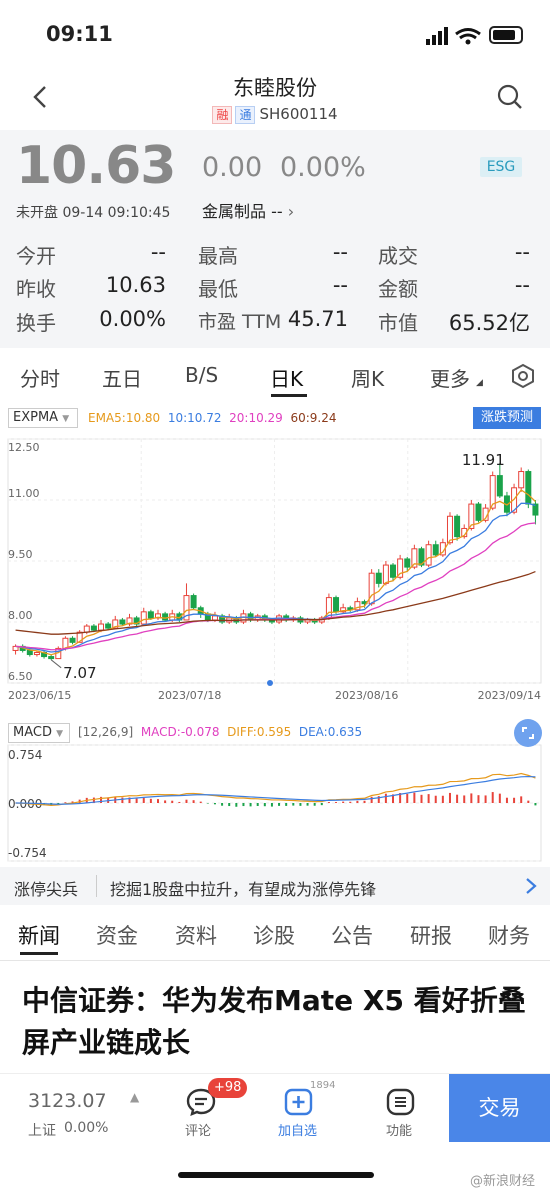 The width and height of the screenshot is (550, 1190). Describe the element at coordinates (510, 97) in the screenshot. I see `search-icon` at that location.